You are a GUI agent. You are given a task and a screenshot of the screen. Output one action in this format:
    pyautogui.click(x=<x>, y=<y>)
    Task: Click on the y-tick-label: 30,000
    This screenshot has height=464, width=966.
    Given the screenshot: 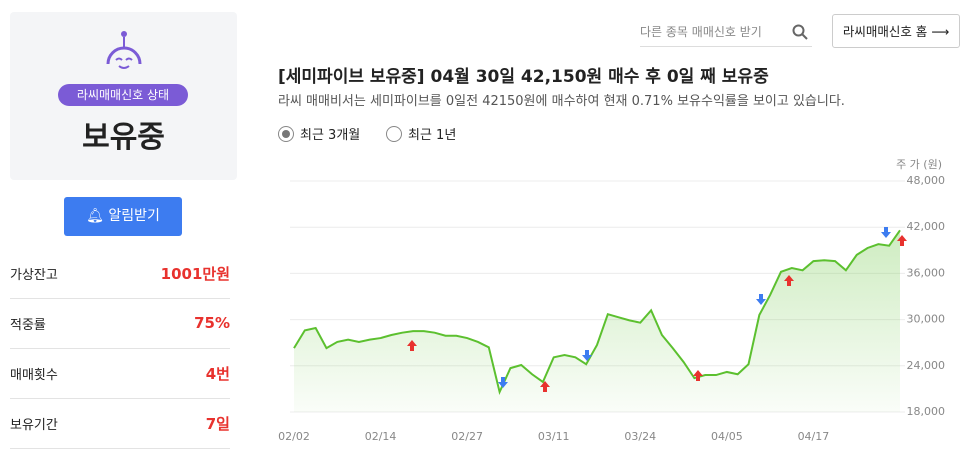 What is the action you would take?
    pyautogui.click(x=926, y=319)
    